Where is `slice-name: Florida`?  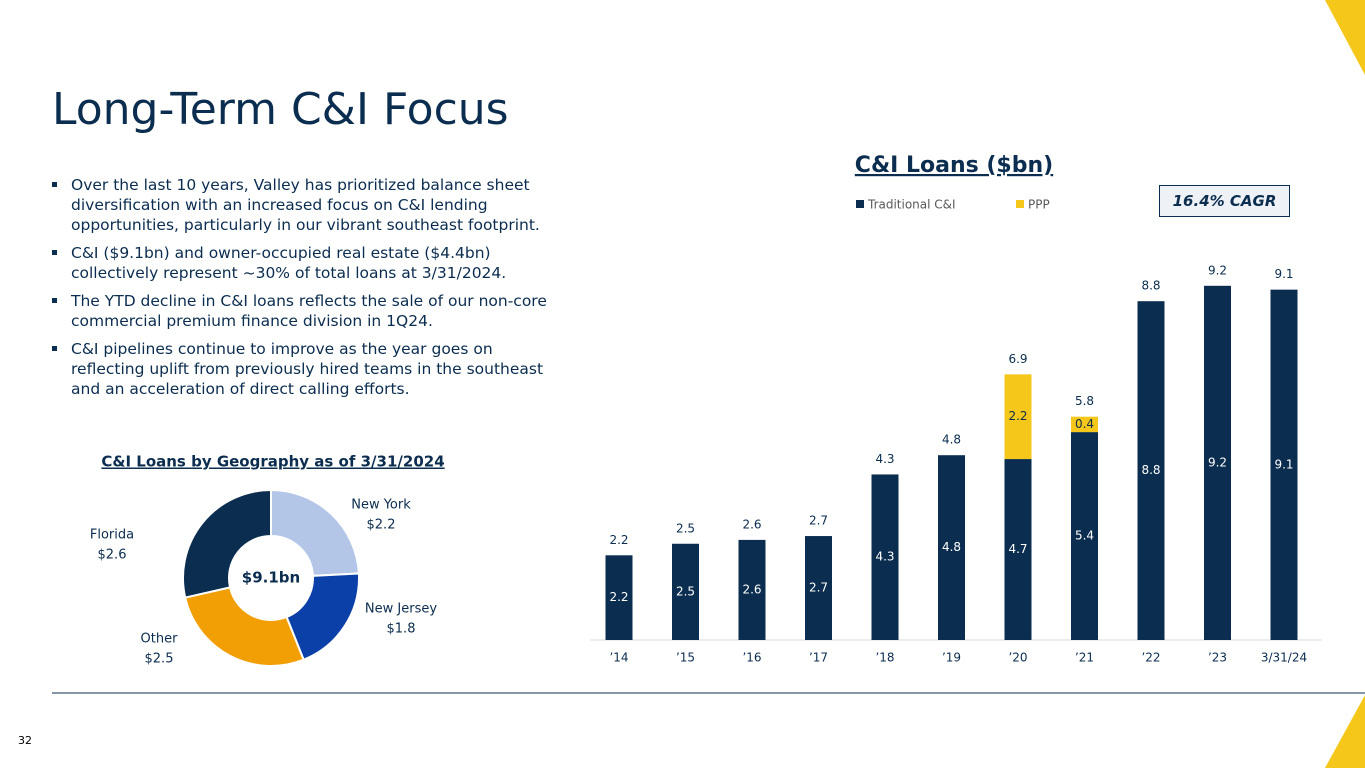 slice-name: Florida is located at coordinates (112, 535).